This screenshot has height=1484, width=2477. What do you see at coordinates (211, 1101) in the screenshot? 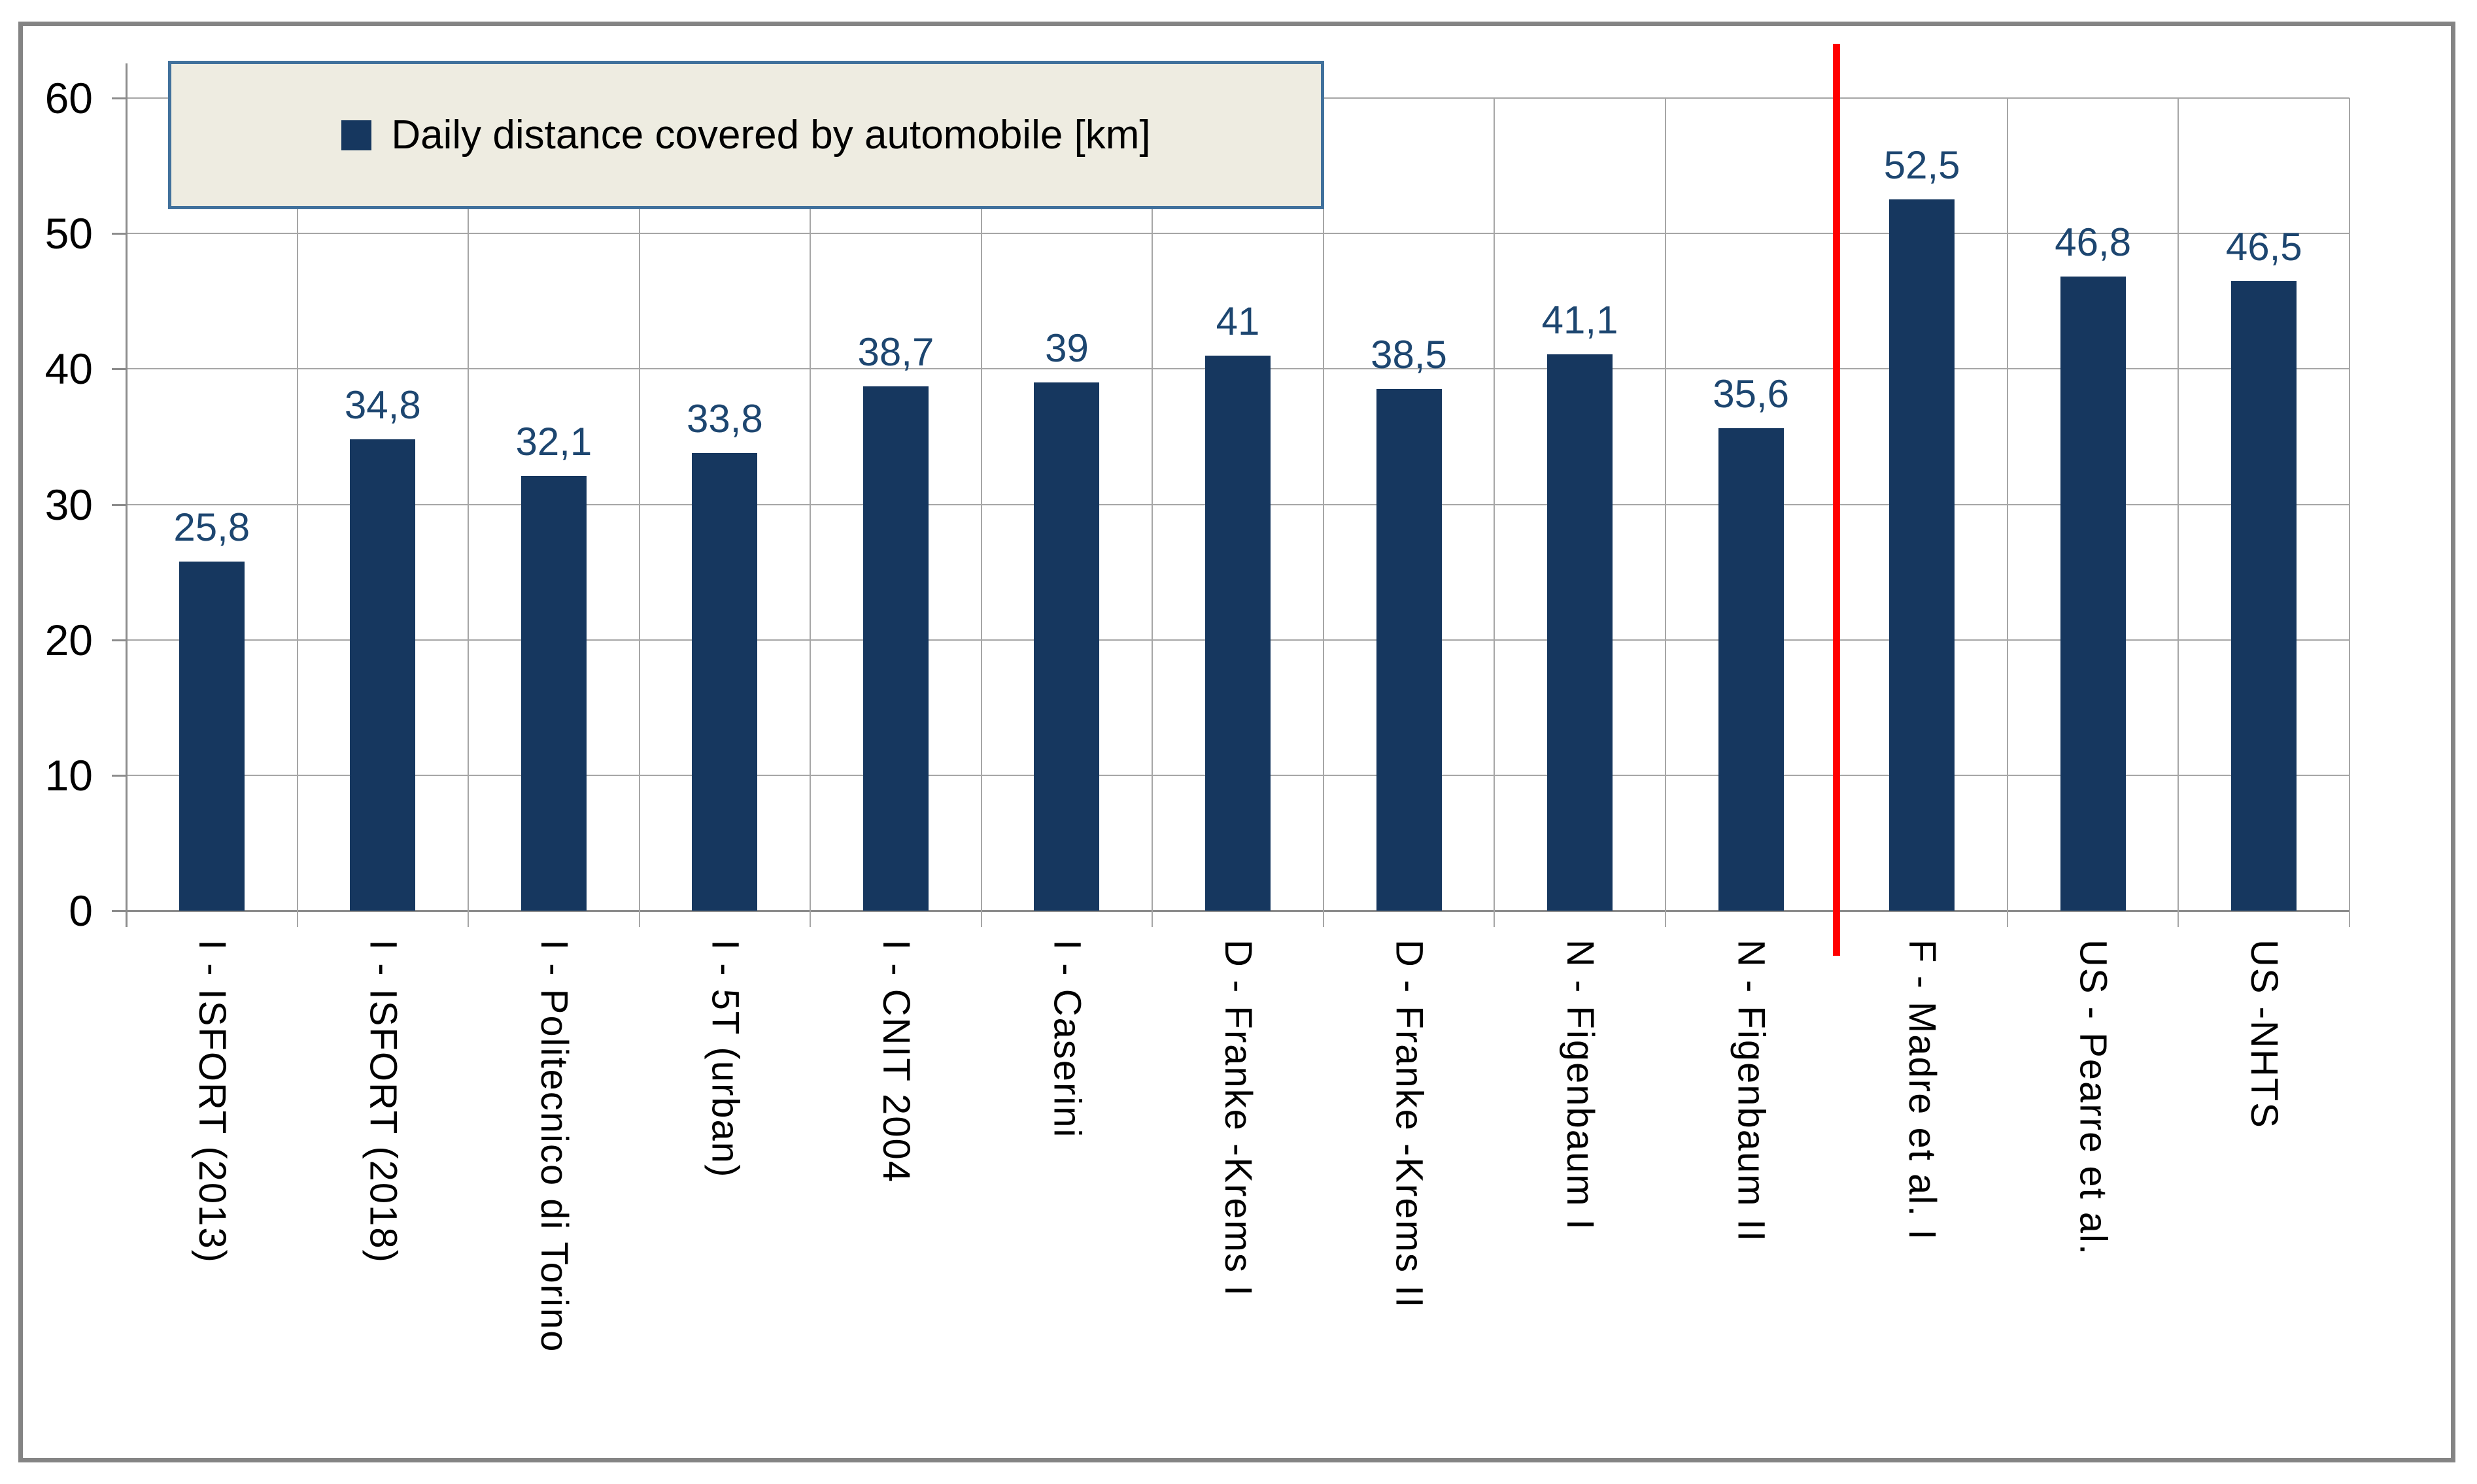
I see `category-label: I - ISFORT (2013)` at bounding box center [211, 1101].